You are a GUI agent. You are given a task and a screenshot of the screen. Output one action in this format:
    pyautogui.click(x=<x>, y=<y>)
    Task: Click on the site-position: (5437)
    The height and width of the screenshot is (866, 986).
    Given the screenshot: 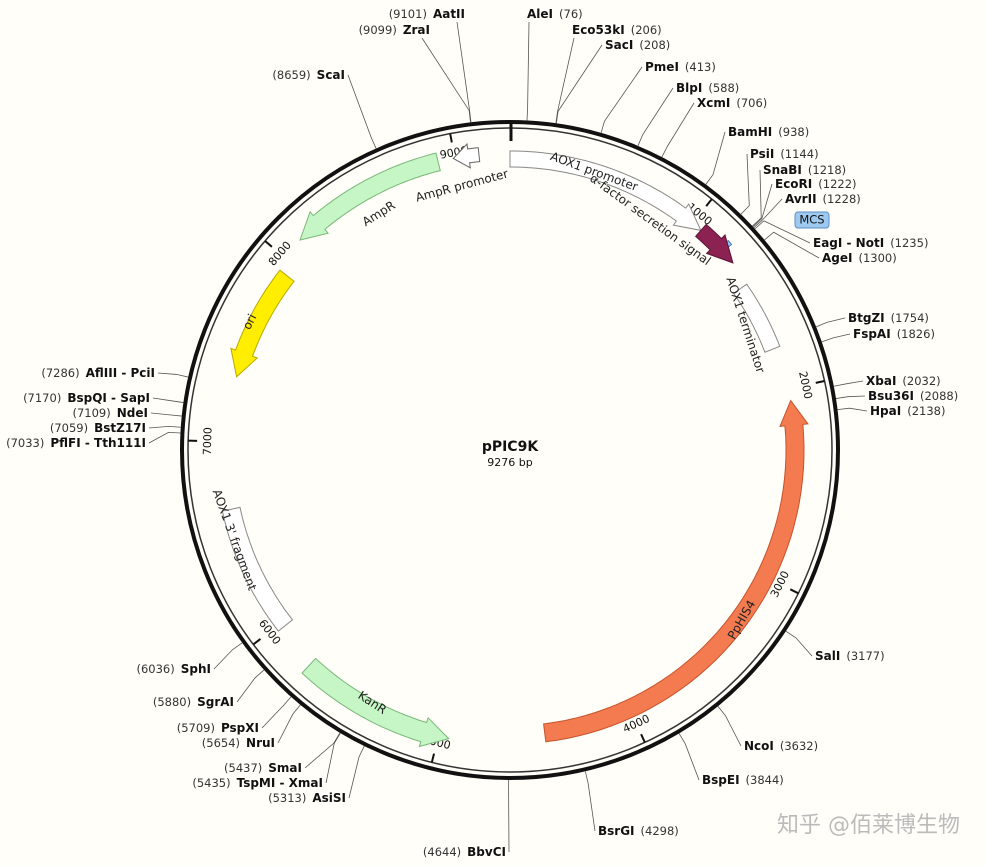 What is the action you would take?
    pyautogui.click(x=243, y=768)
    